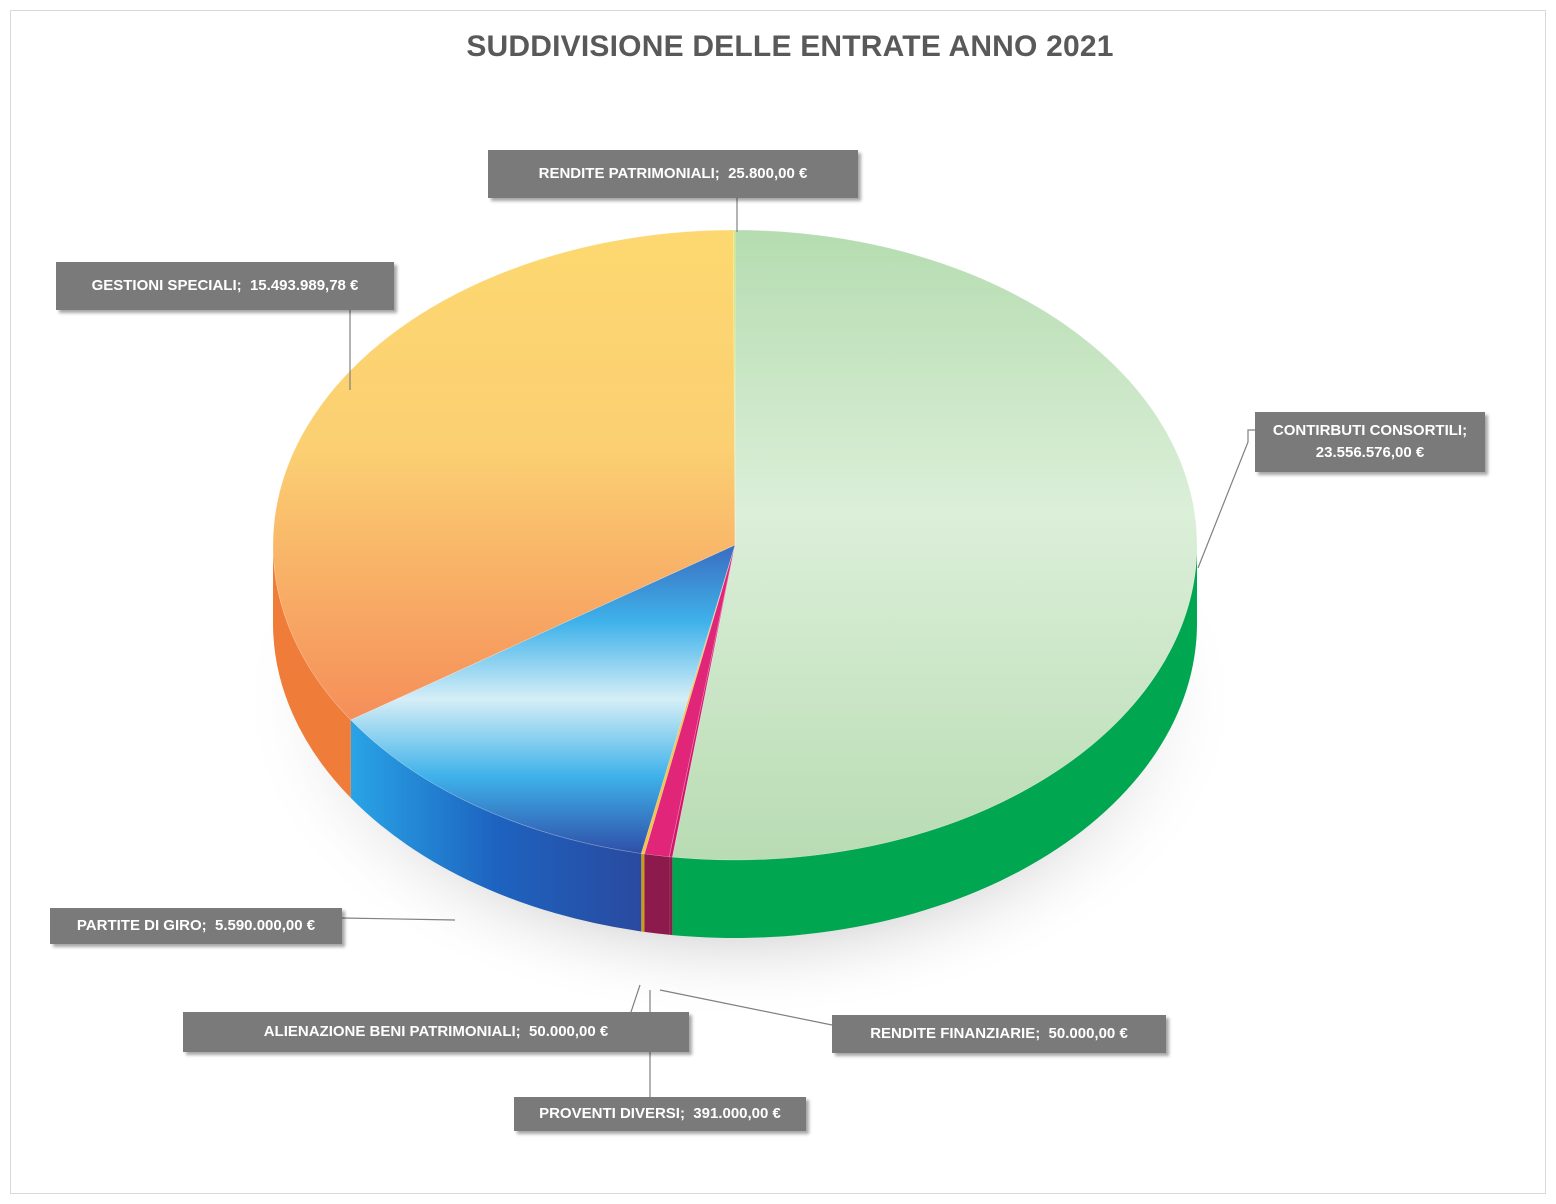  What do you see at coordinates (398, 919) in the screenshot?
I see `leader-line-partite` at bounding box center [398, 919].